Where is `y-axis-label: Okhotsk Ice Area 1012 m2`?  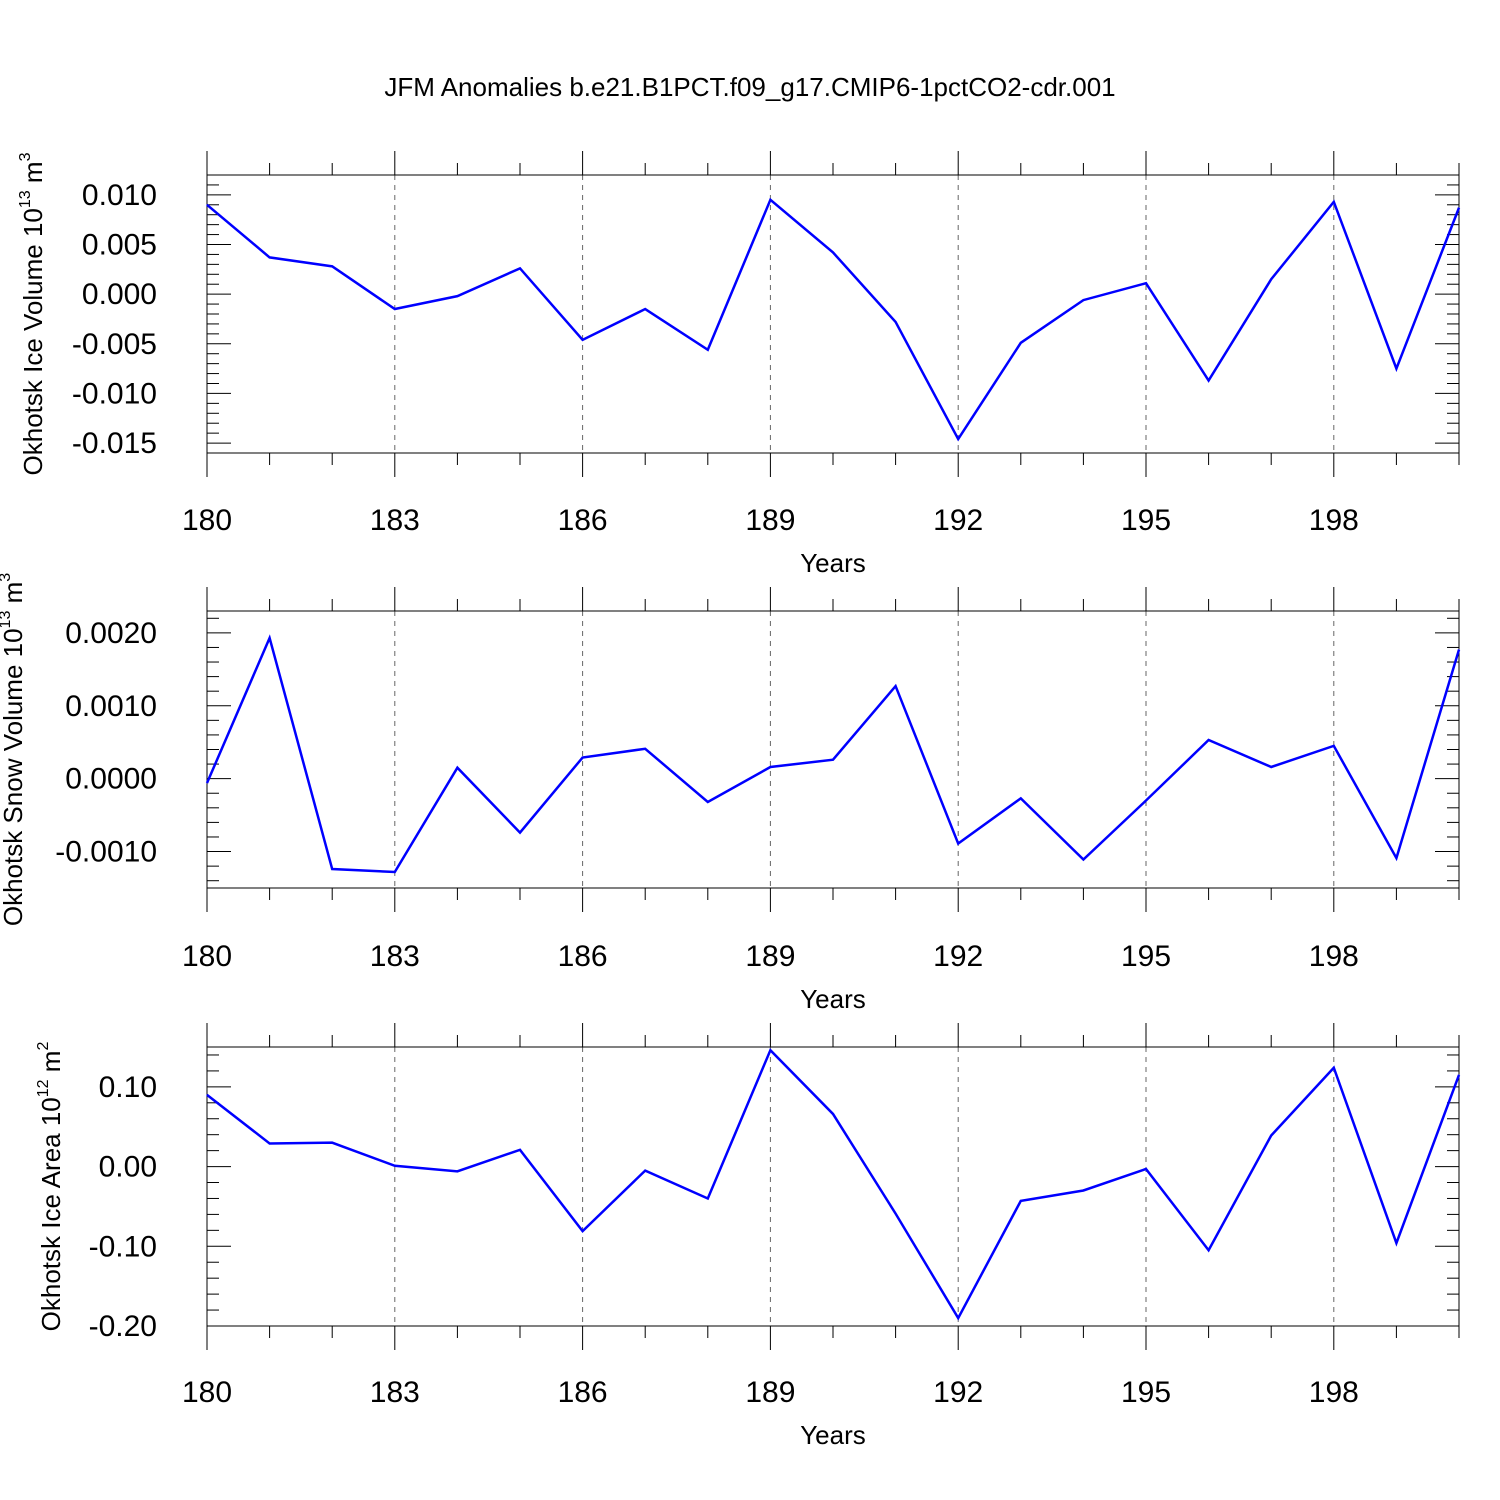
y-axis-label: Okhotsk Ice Area 1012 m2 is located at coordinates (50, 1187).